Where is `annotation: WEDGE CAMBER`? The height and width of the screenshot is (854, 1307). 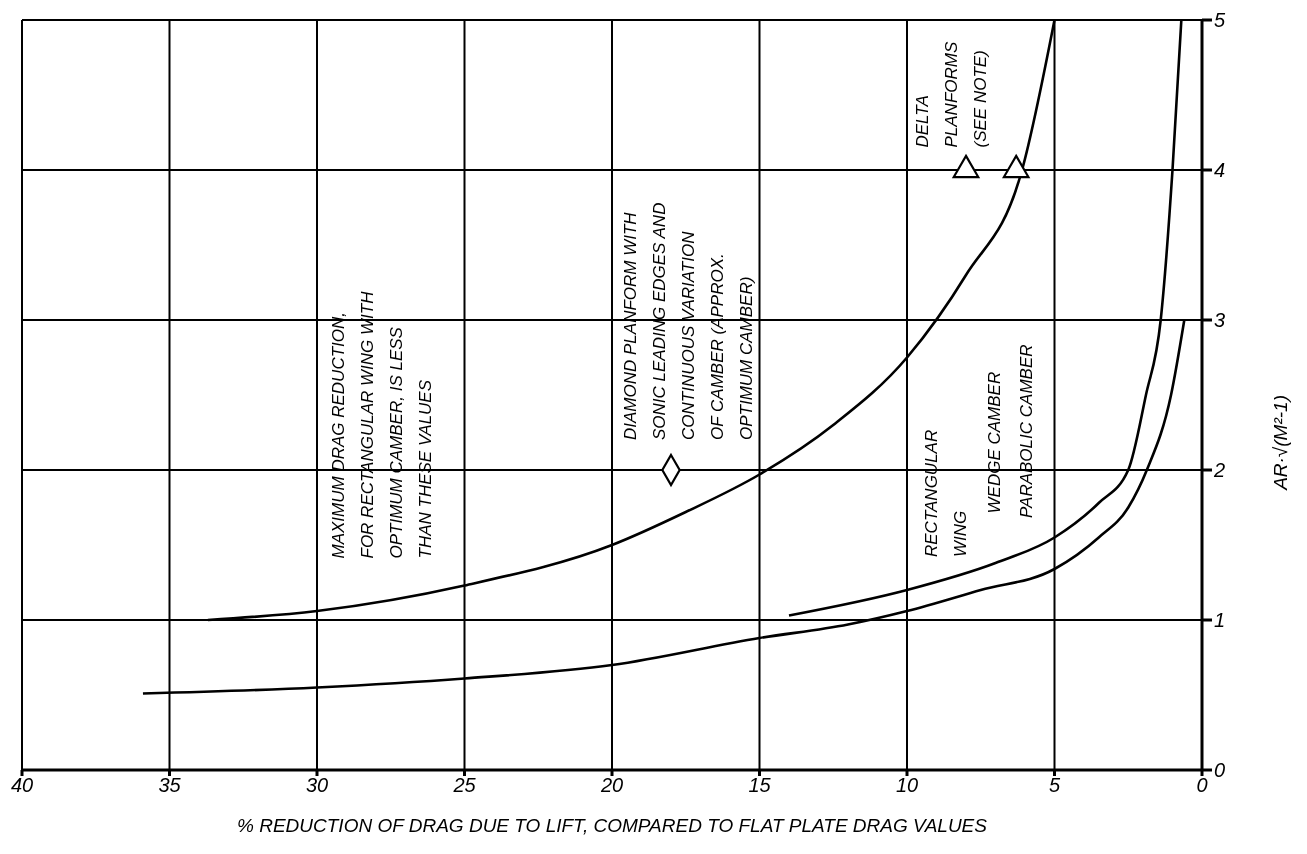
annotation: WEDGE CAMBER is located at coordinates (994, 442).